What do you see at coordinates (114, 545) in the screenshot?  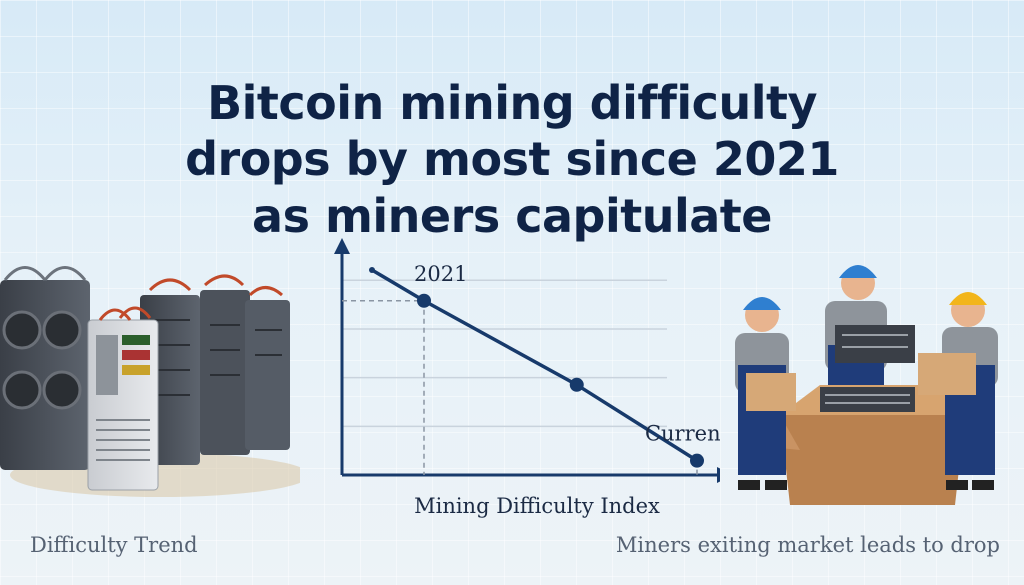 I see `caption-difficulty-trend: Difficulty Trend` at bounding box center [114, 545].